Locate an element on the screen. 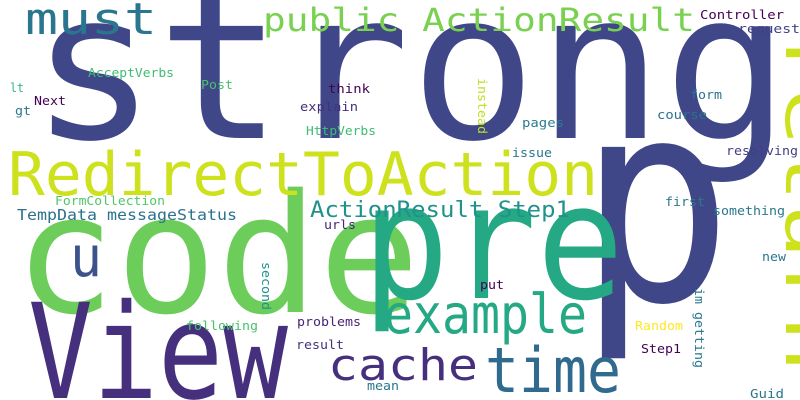  word-result: result is located at coordinates (320, 345).